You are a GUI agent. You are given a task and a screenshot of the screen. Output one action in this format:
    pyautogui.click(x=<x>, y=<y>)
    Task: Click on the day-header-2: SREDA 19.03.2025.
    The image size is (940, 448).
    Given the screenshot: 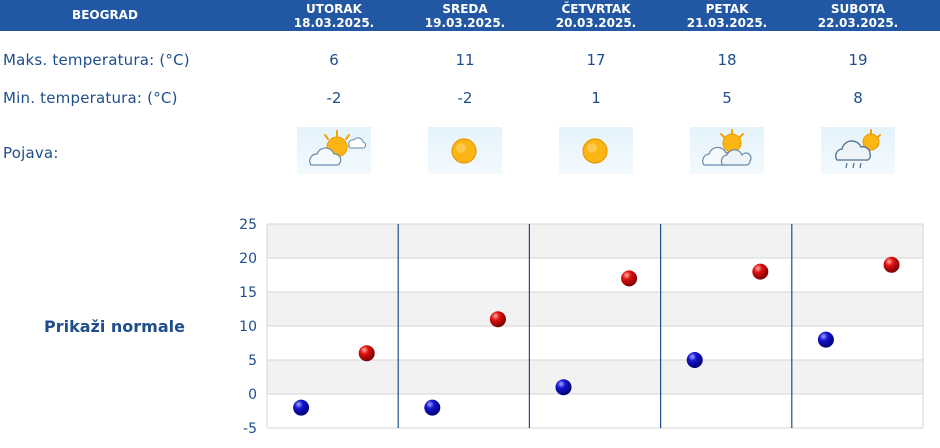 What is the action you would take?
    pyautogui.click(x=465, y=16)
    